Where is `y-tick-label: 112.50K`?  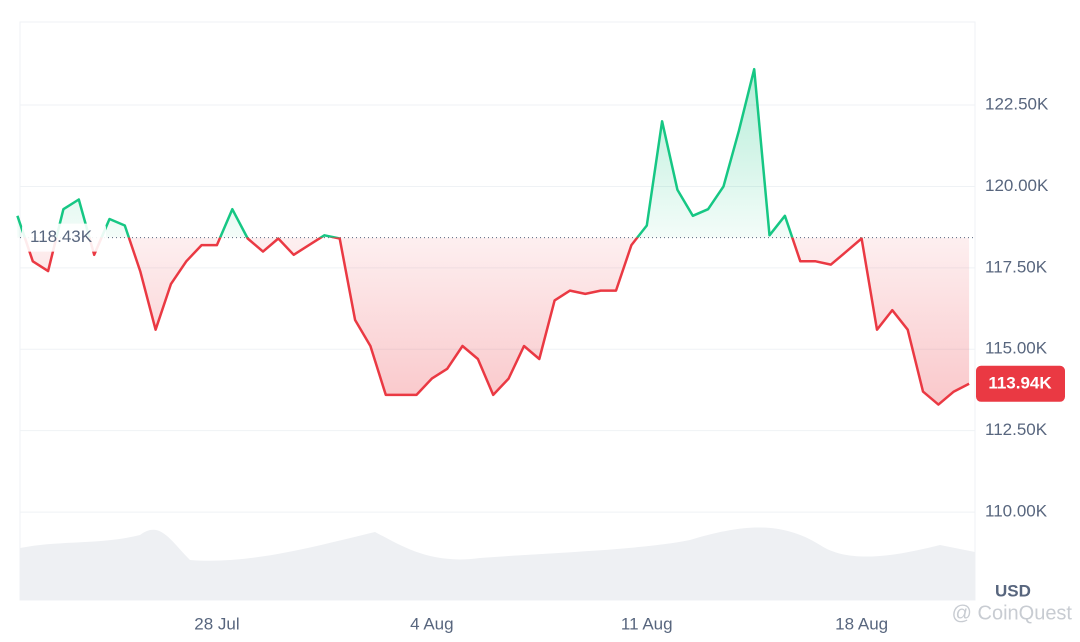 y-tick-label: 112.50K is located at coordinates (1016, 429).